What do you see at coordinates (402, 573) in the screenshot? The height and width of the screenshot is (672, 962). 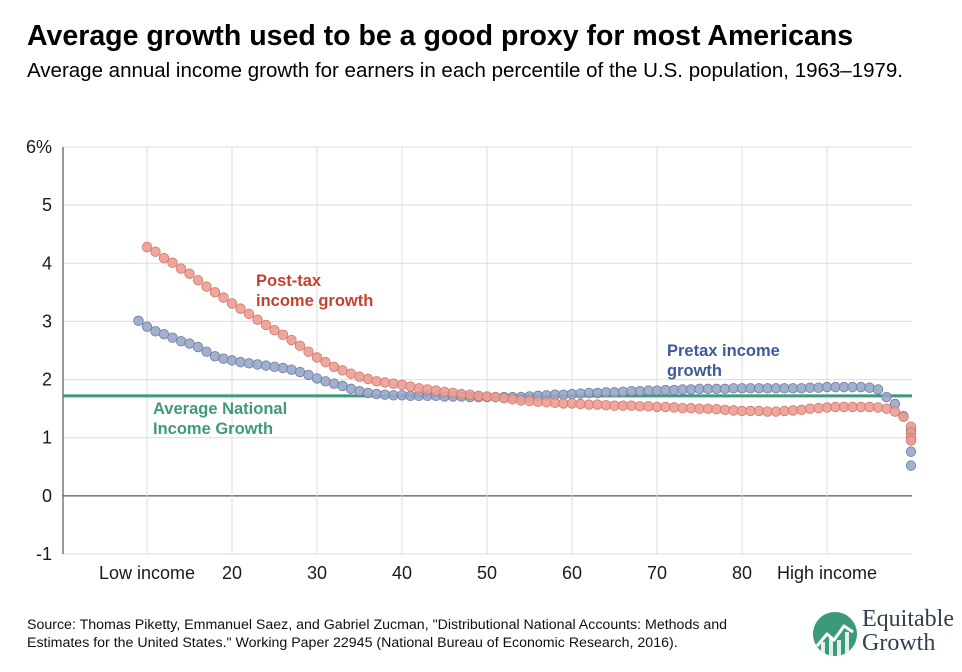 I see `x-tick-label: 40` at bounding box center [402, 573].